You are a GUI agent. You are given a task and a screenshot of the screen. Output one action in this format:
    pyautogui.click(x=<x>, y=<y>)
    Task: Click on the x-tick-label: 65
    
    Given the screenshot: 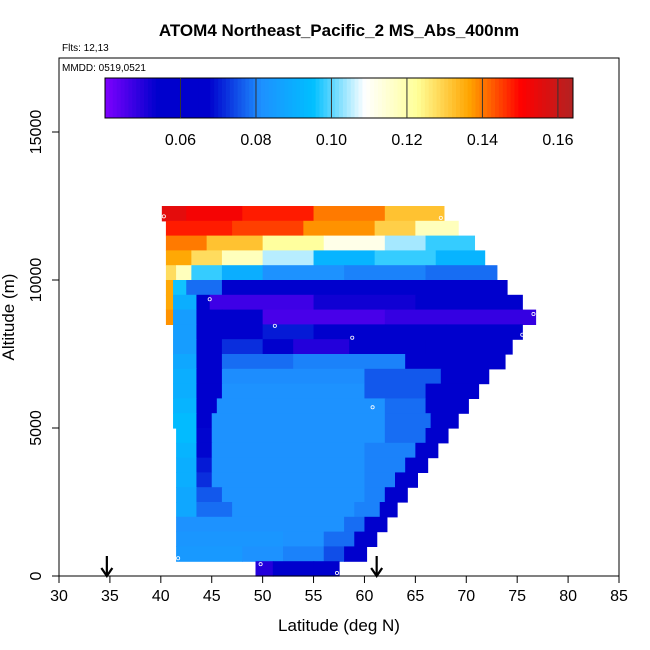 What is the action you would take?
    pyautogui.click(x=415, y=596)
    